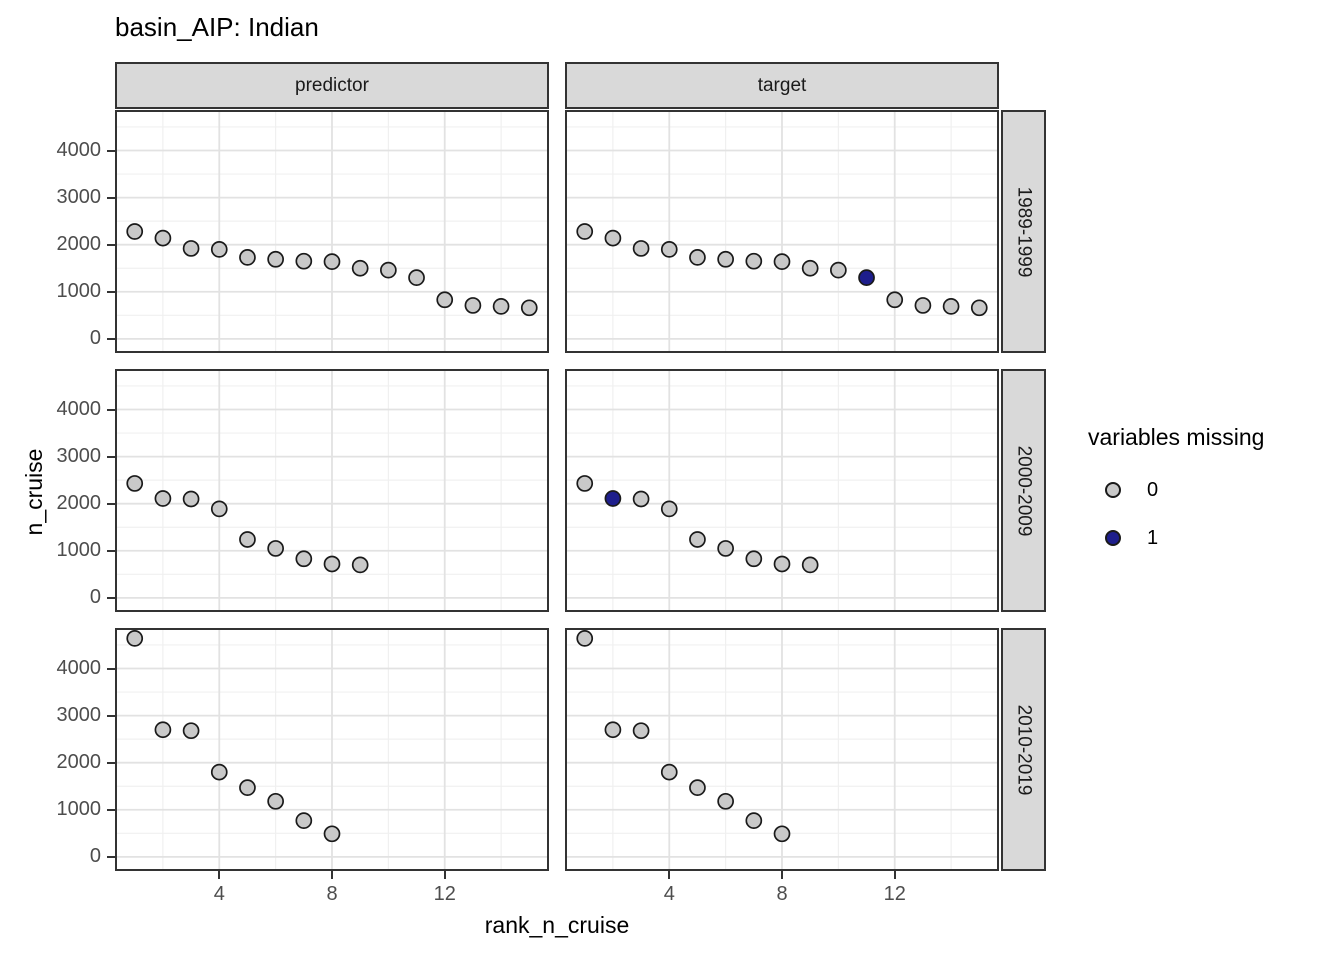 The image size is (1344, 960). I want to click on plot-title: basin_AIP: Indian, so click(217, 27).